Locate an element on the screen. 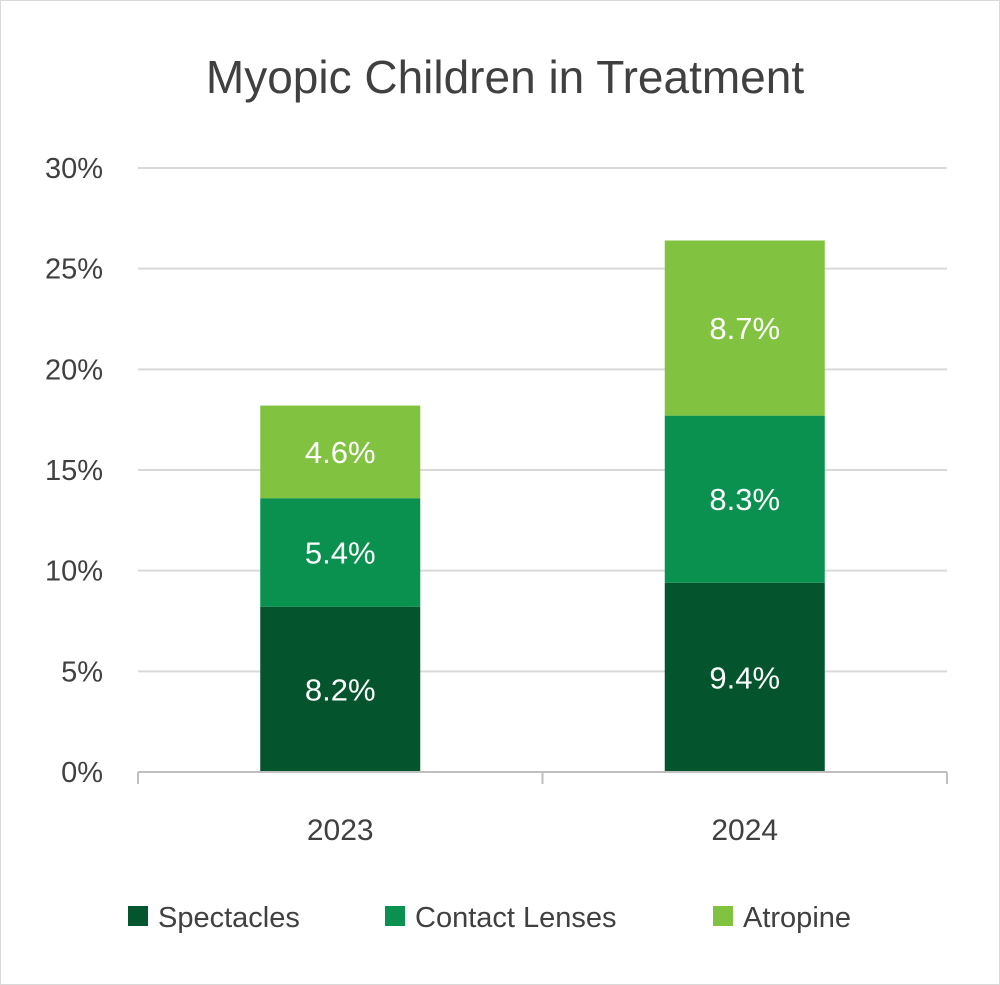  data-label: 8.3% is located at coordinates (744, 499).